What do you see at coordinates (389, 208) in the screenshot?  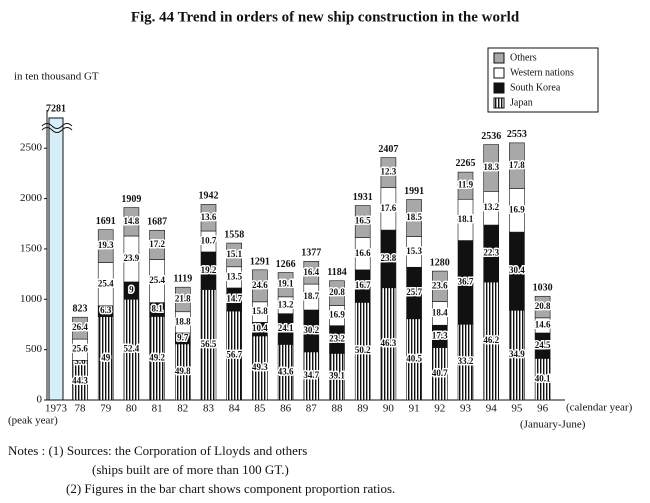 I see `segment-label: 17.6` at bounding box center [389, 208].